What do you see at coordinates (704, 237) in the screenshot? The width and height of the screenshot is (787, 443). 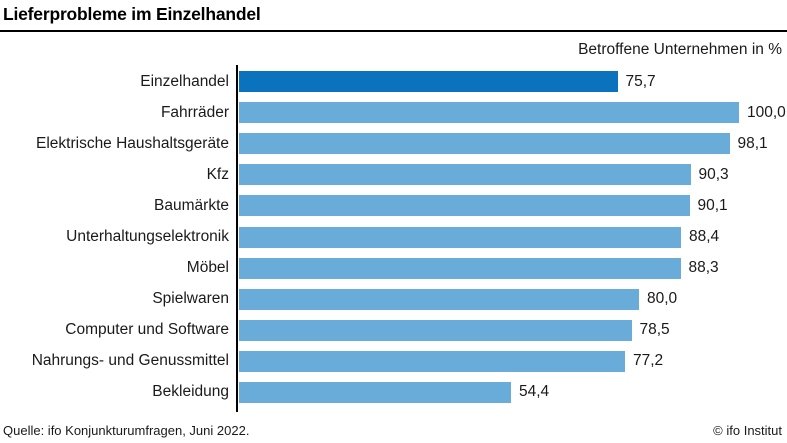 I see `value-label: 88,4` at bounding box center [704, 237].